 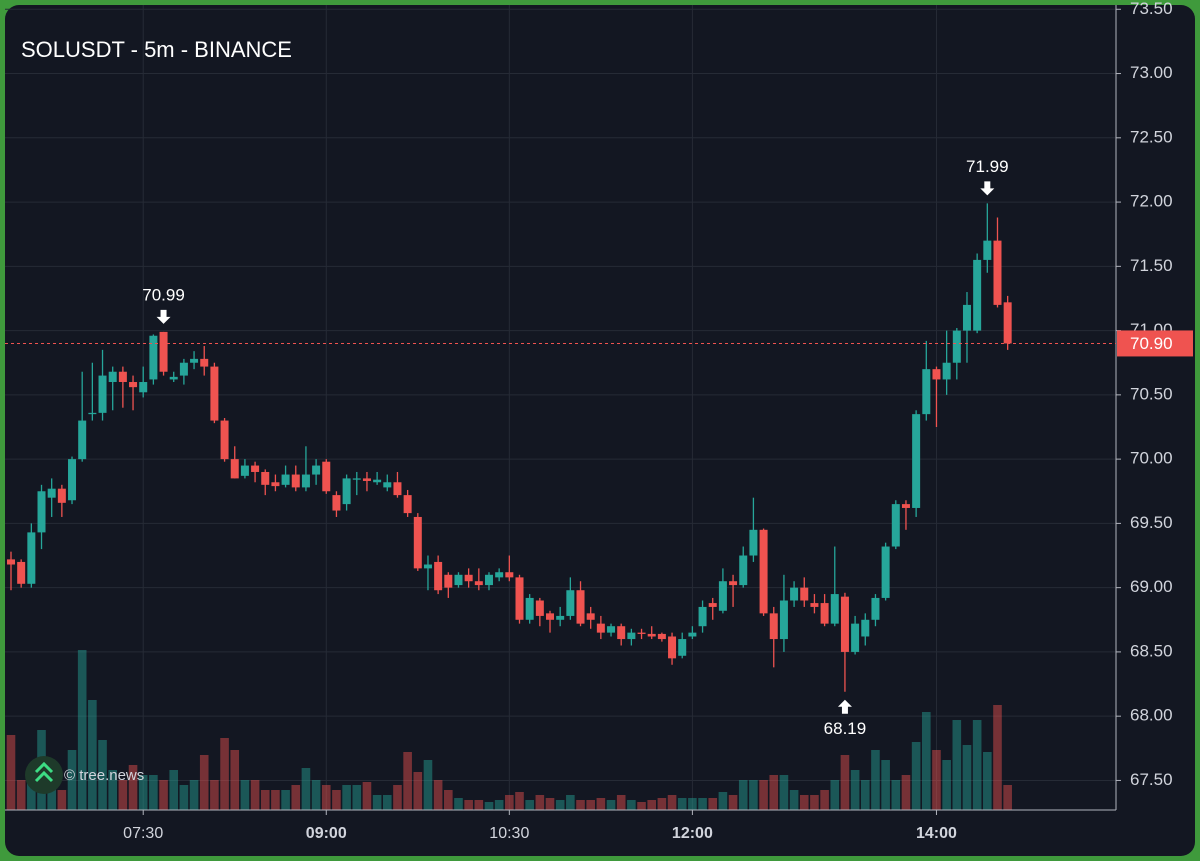 What do you see at coordinates (1151, 586) in the screenshot?
I see `y-tick-label: 69.00` at bounding box center [1151, 586].